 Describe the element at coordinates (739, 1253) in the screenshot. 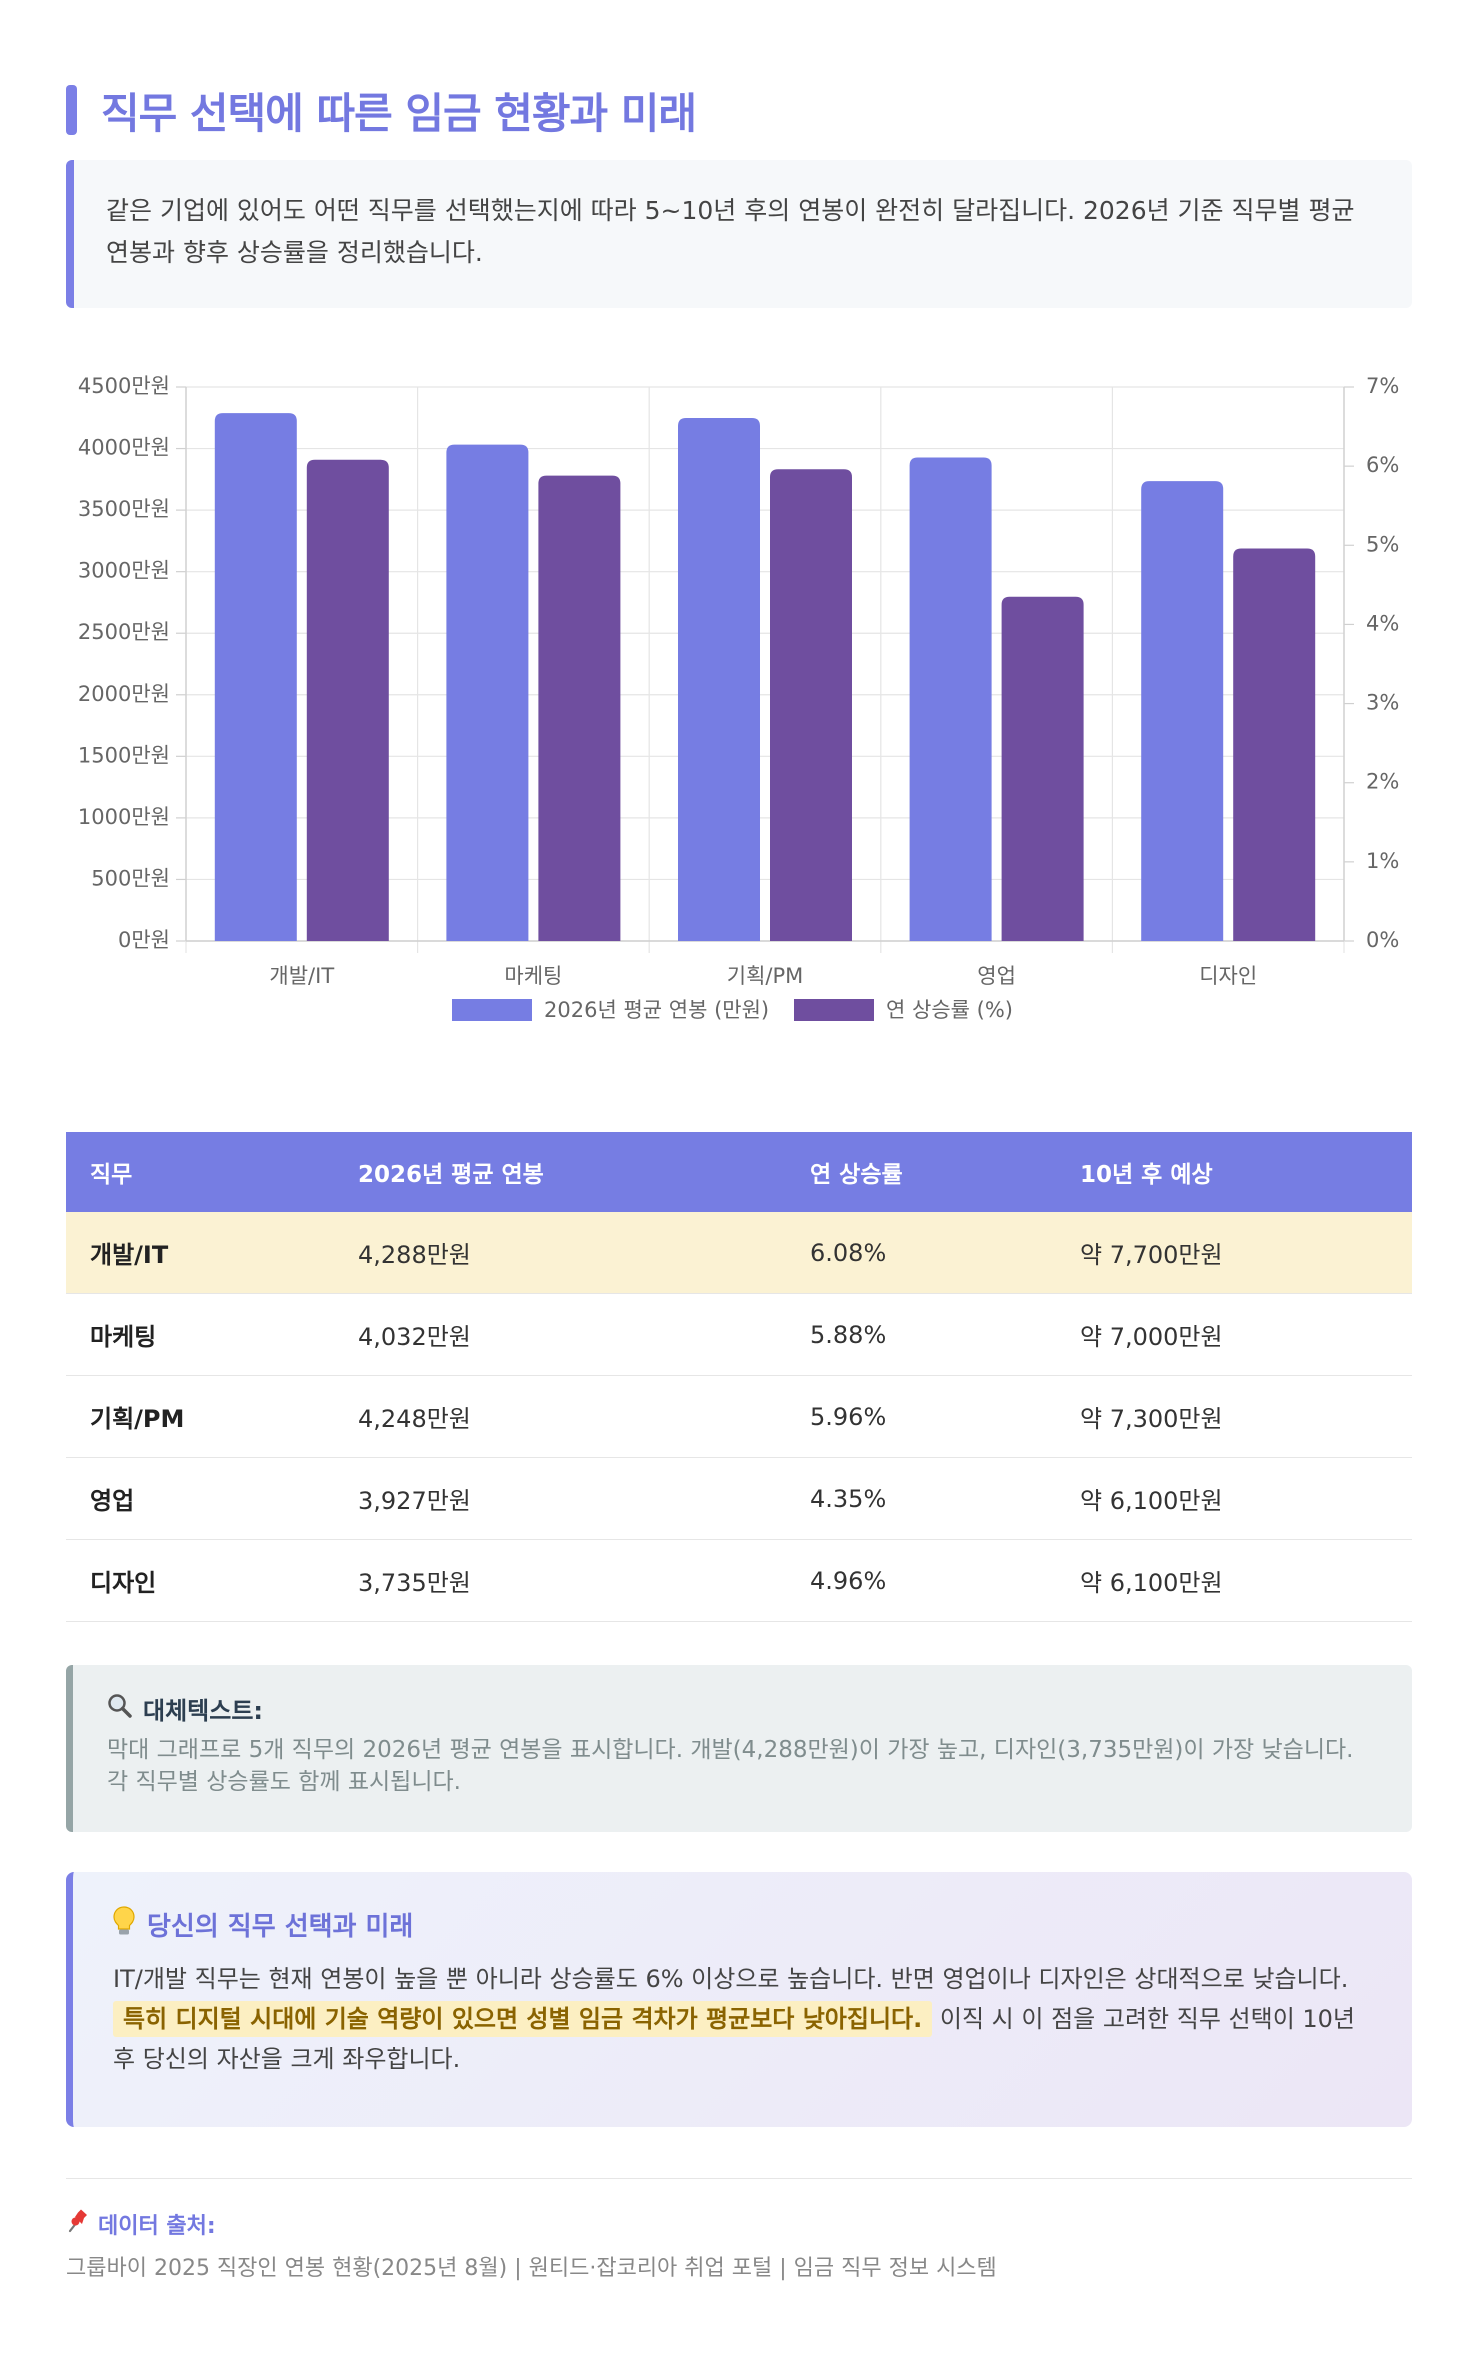

I see `table-row: 개발/IT 4,288만원 6.08% 약 7,700만원` at that location.